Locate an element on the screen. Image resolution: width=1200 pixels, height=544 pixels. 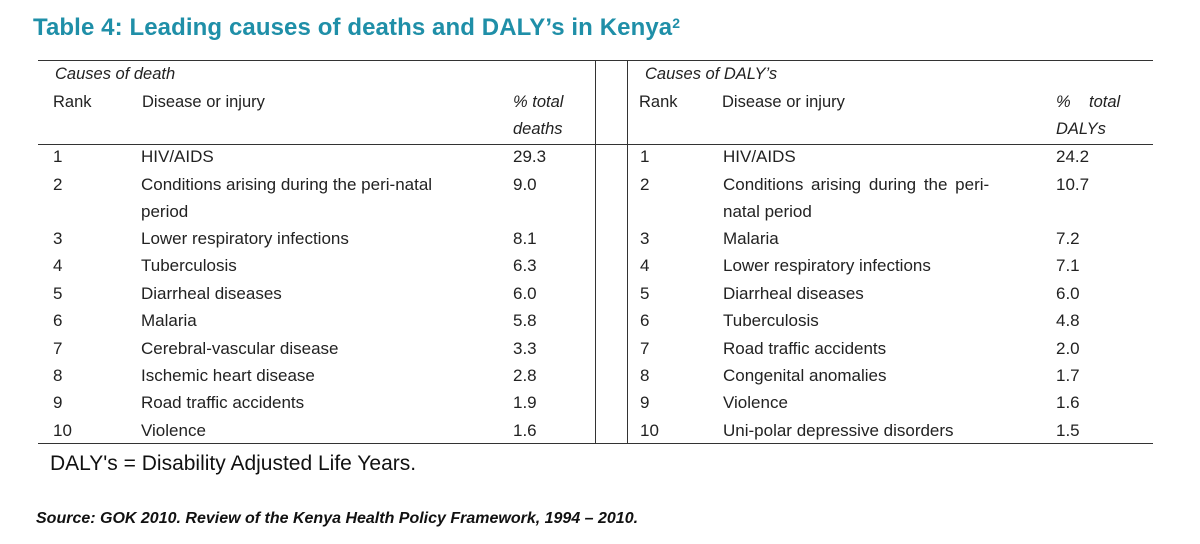
right-disease: Diarrheal diseases is located at coordinates (793, 293).